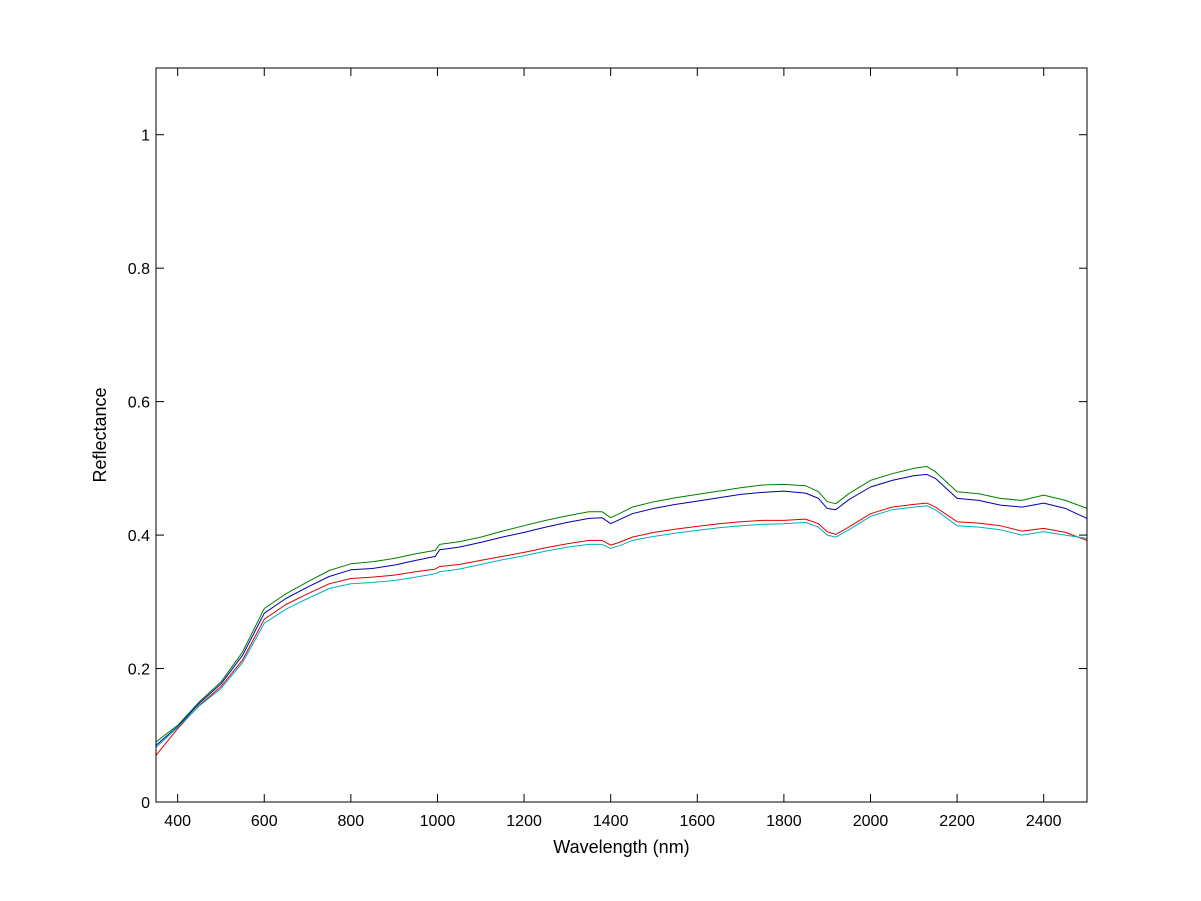 This screenshot has height=901, width=1201. What do you see at coordinates (139, 470) in the screenshot?
I see `y-tick-labels: 0 0.2 0.4 0.6 0.8 1` at bounding box center [139, 470].